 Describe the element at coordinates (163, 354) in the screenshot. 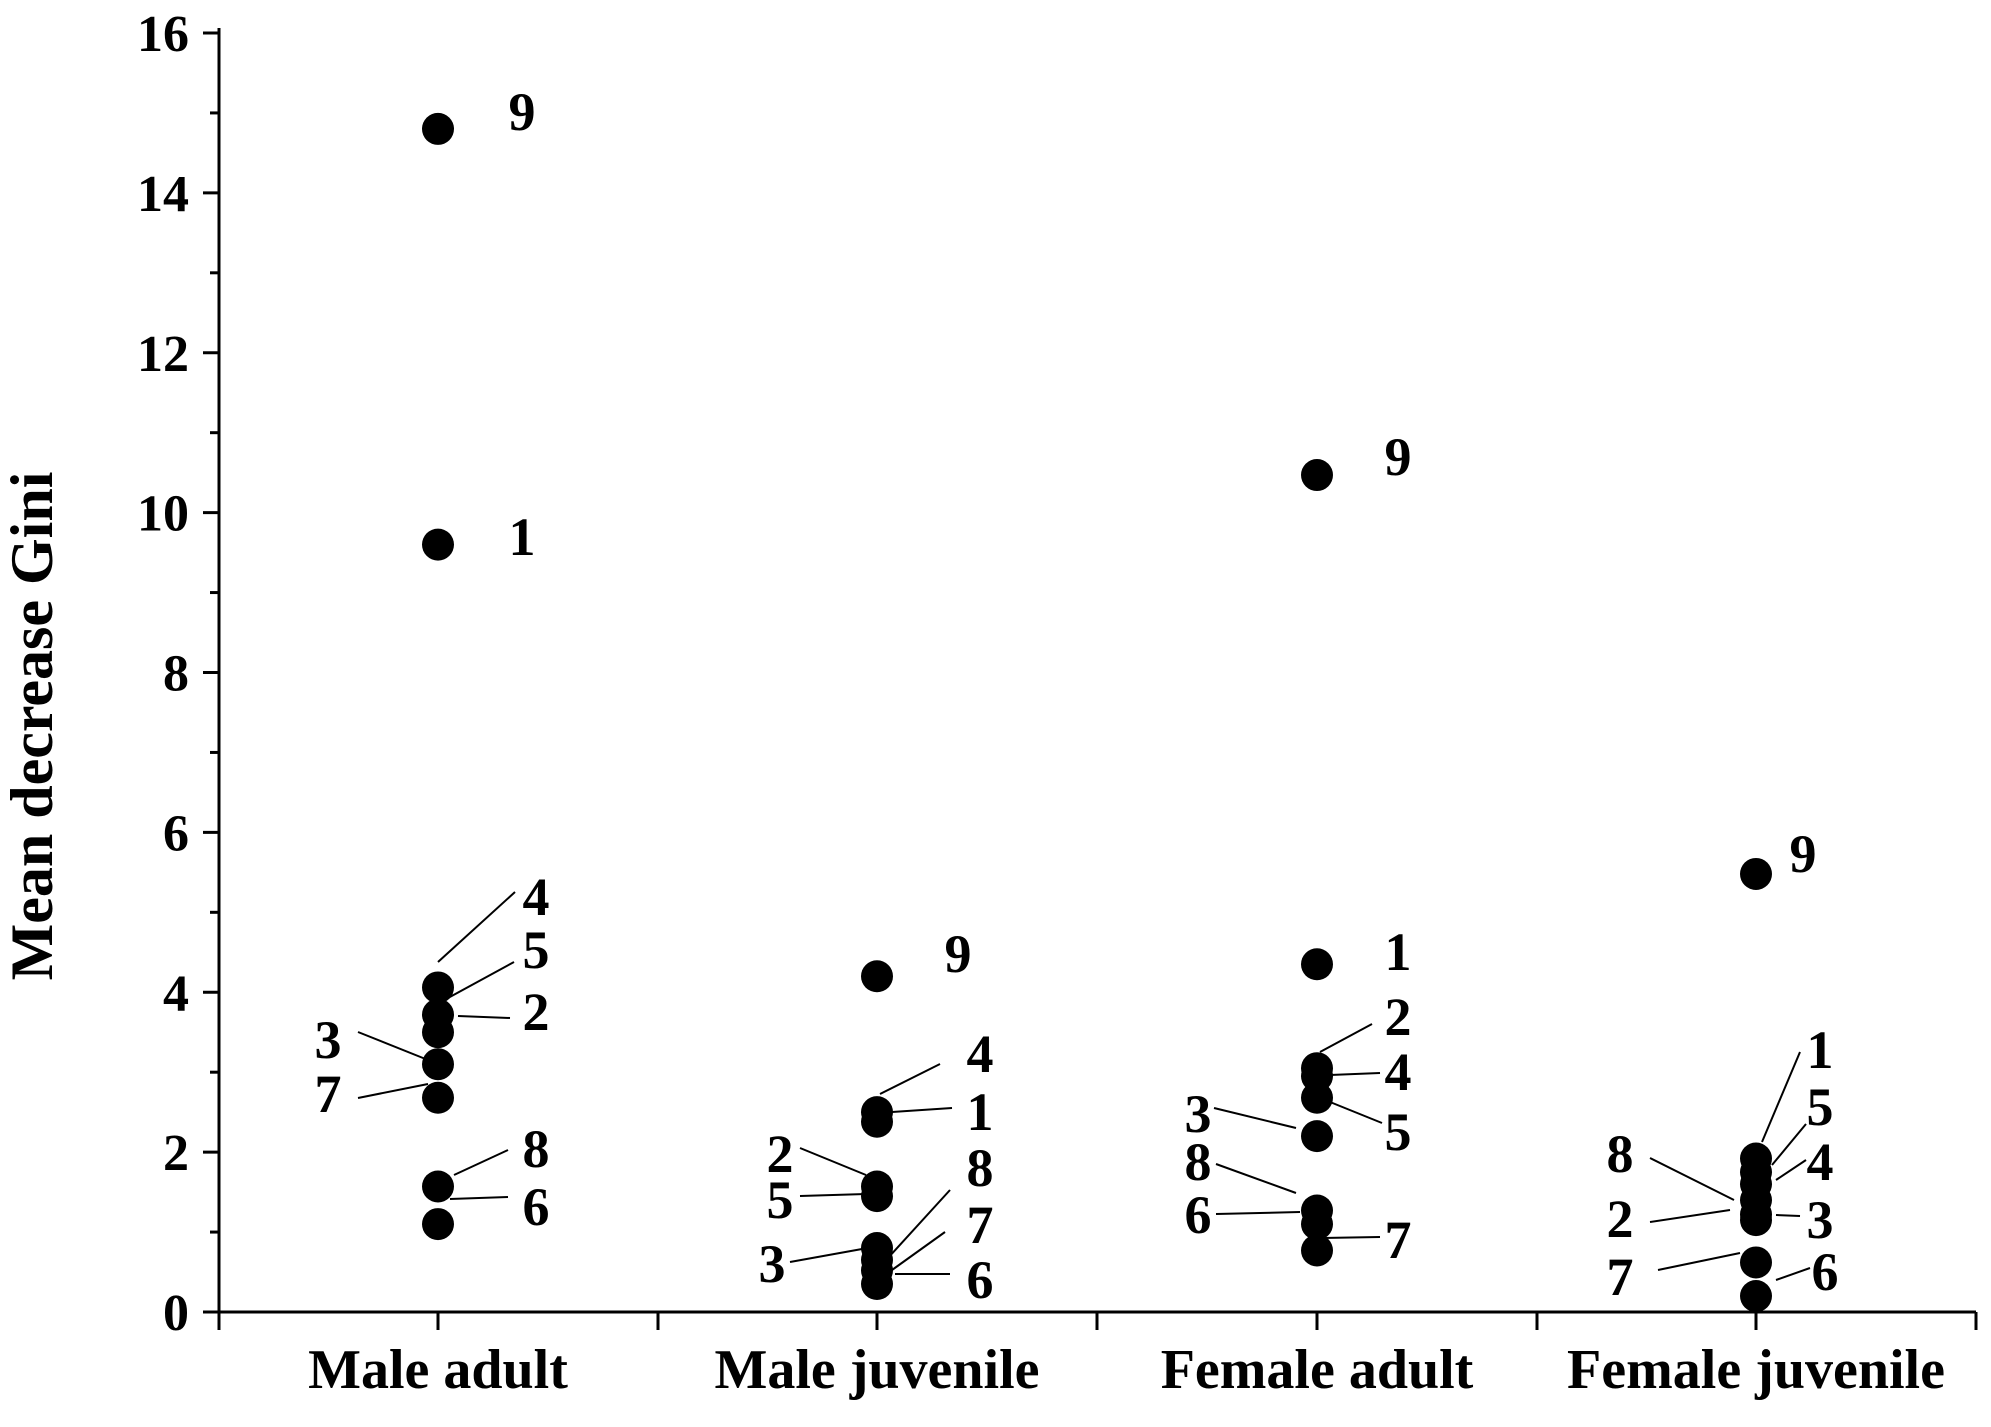

I see `y-tick-label: 12` at that location.